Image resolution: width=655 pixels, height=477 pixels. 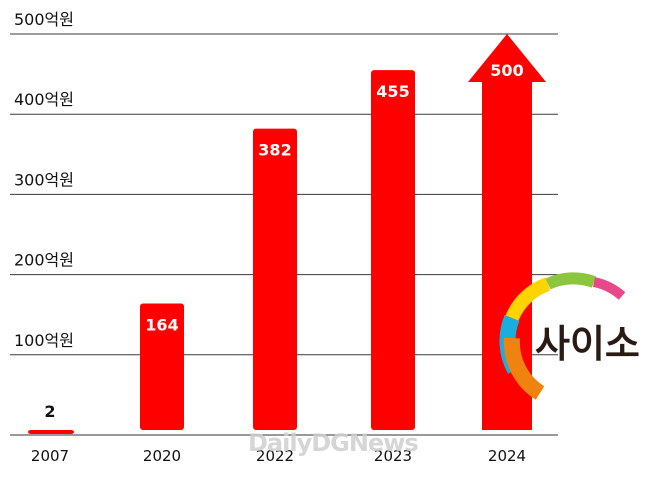 I want to click on y-tick-label: 300억원, so click(x=44, y=179).